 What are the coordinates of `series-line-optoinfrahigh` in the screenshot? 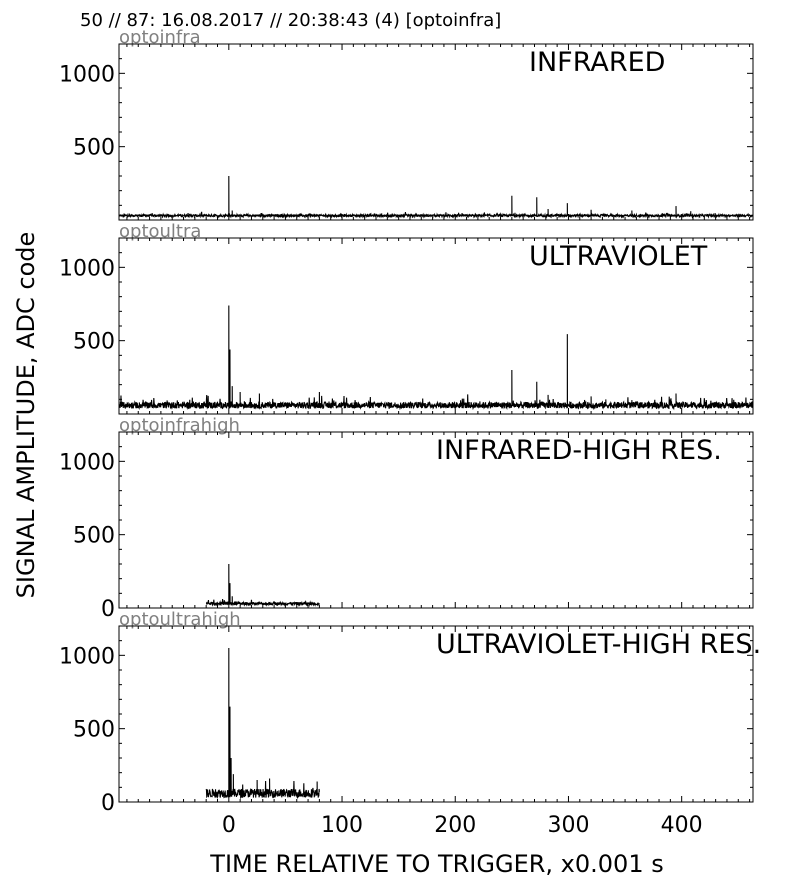 It's located at (262, 585).